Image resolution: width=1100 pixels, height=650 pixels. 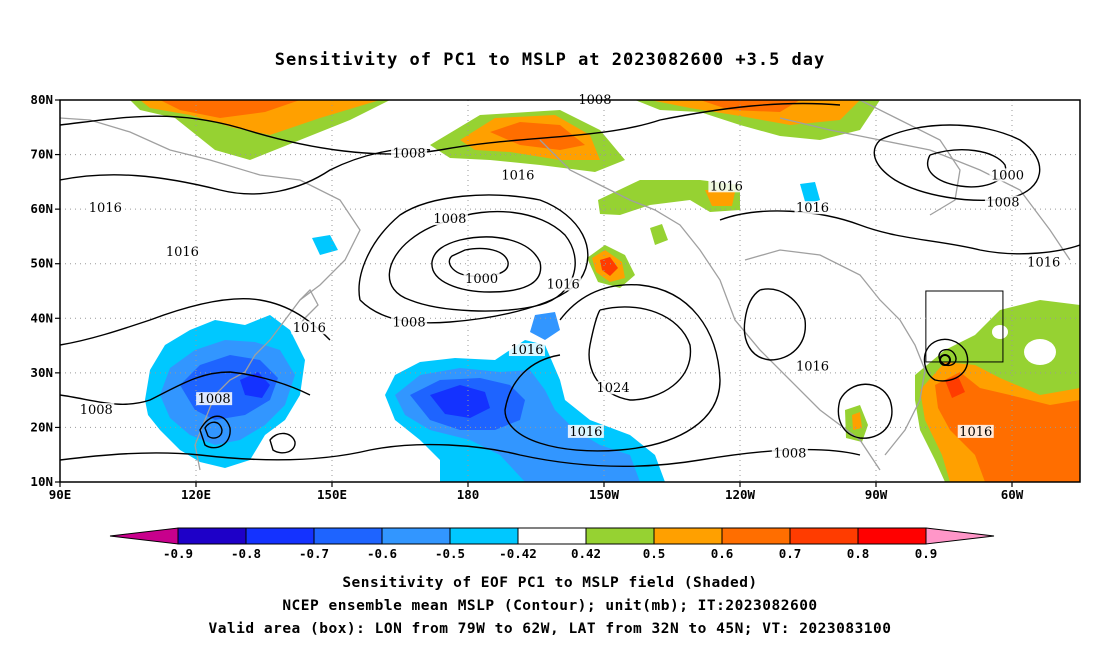 I want to click on lat-tick-label: 50N, so click(x=41, y=263).